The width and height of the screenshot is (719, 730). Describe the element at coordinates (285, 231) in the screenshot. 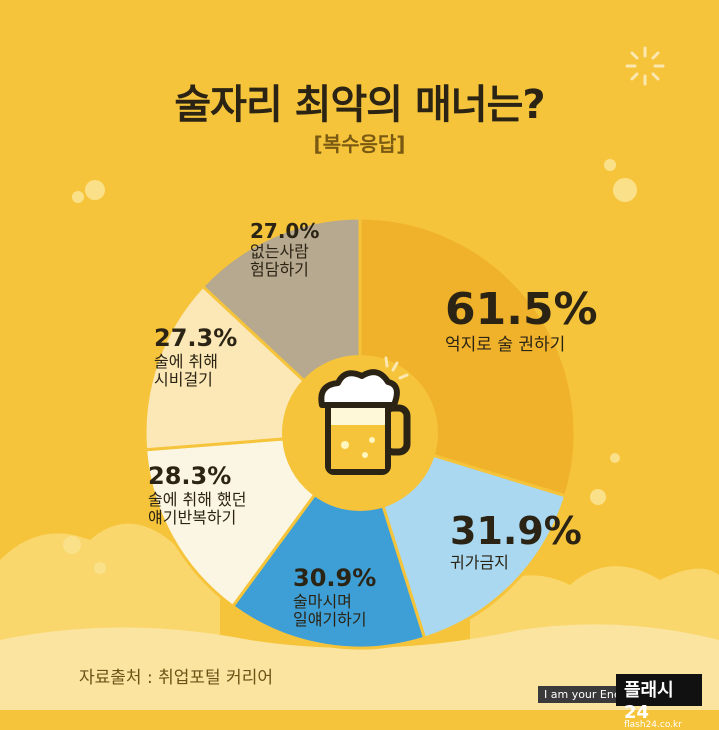

I see `slice-percent: 27.0%` at that location.